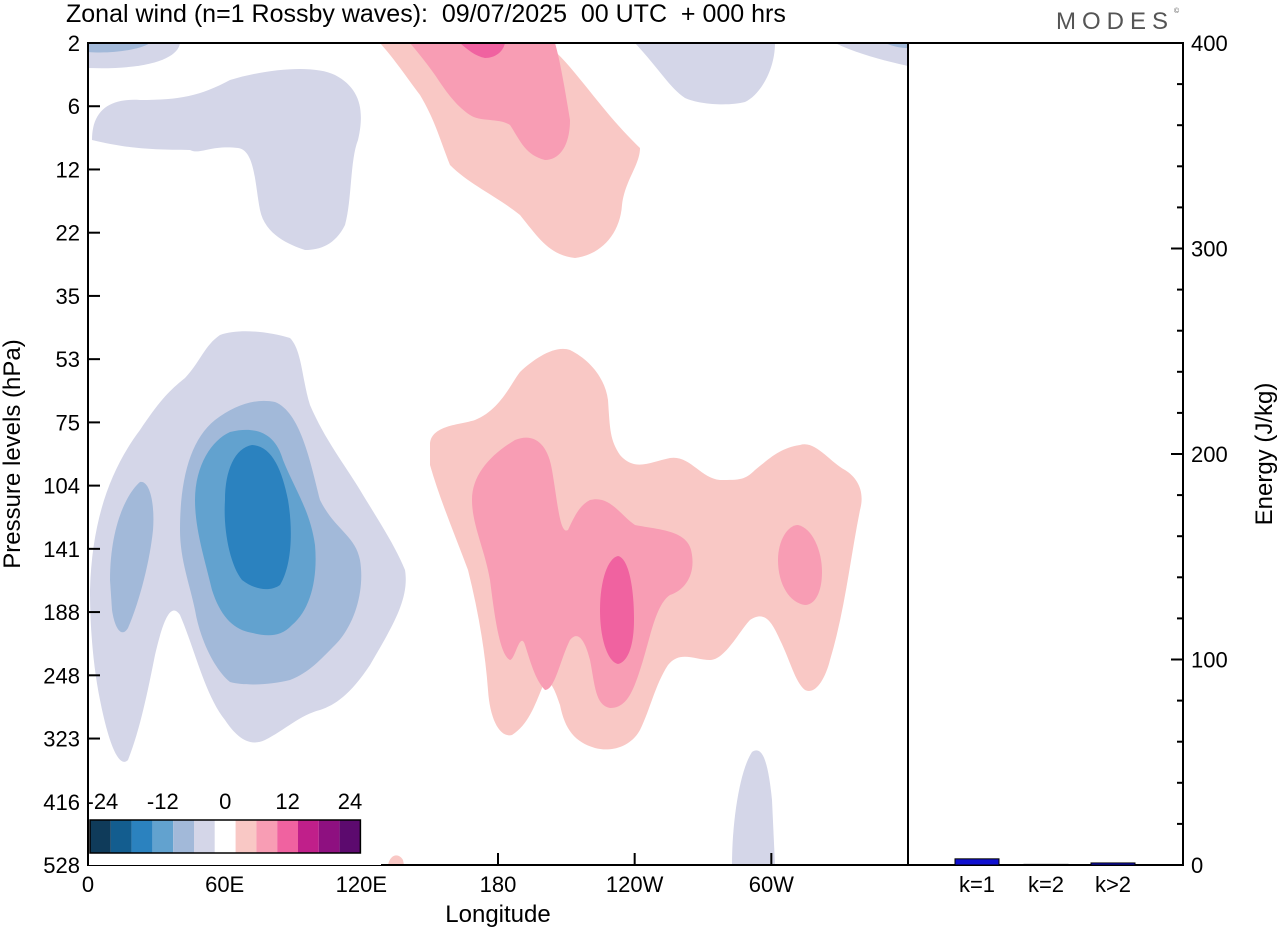  Describe the element at coordinates (68, 359) in the screenshot. I see `y-tick-label: 53` at that location.